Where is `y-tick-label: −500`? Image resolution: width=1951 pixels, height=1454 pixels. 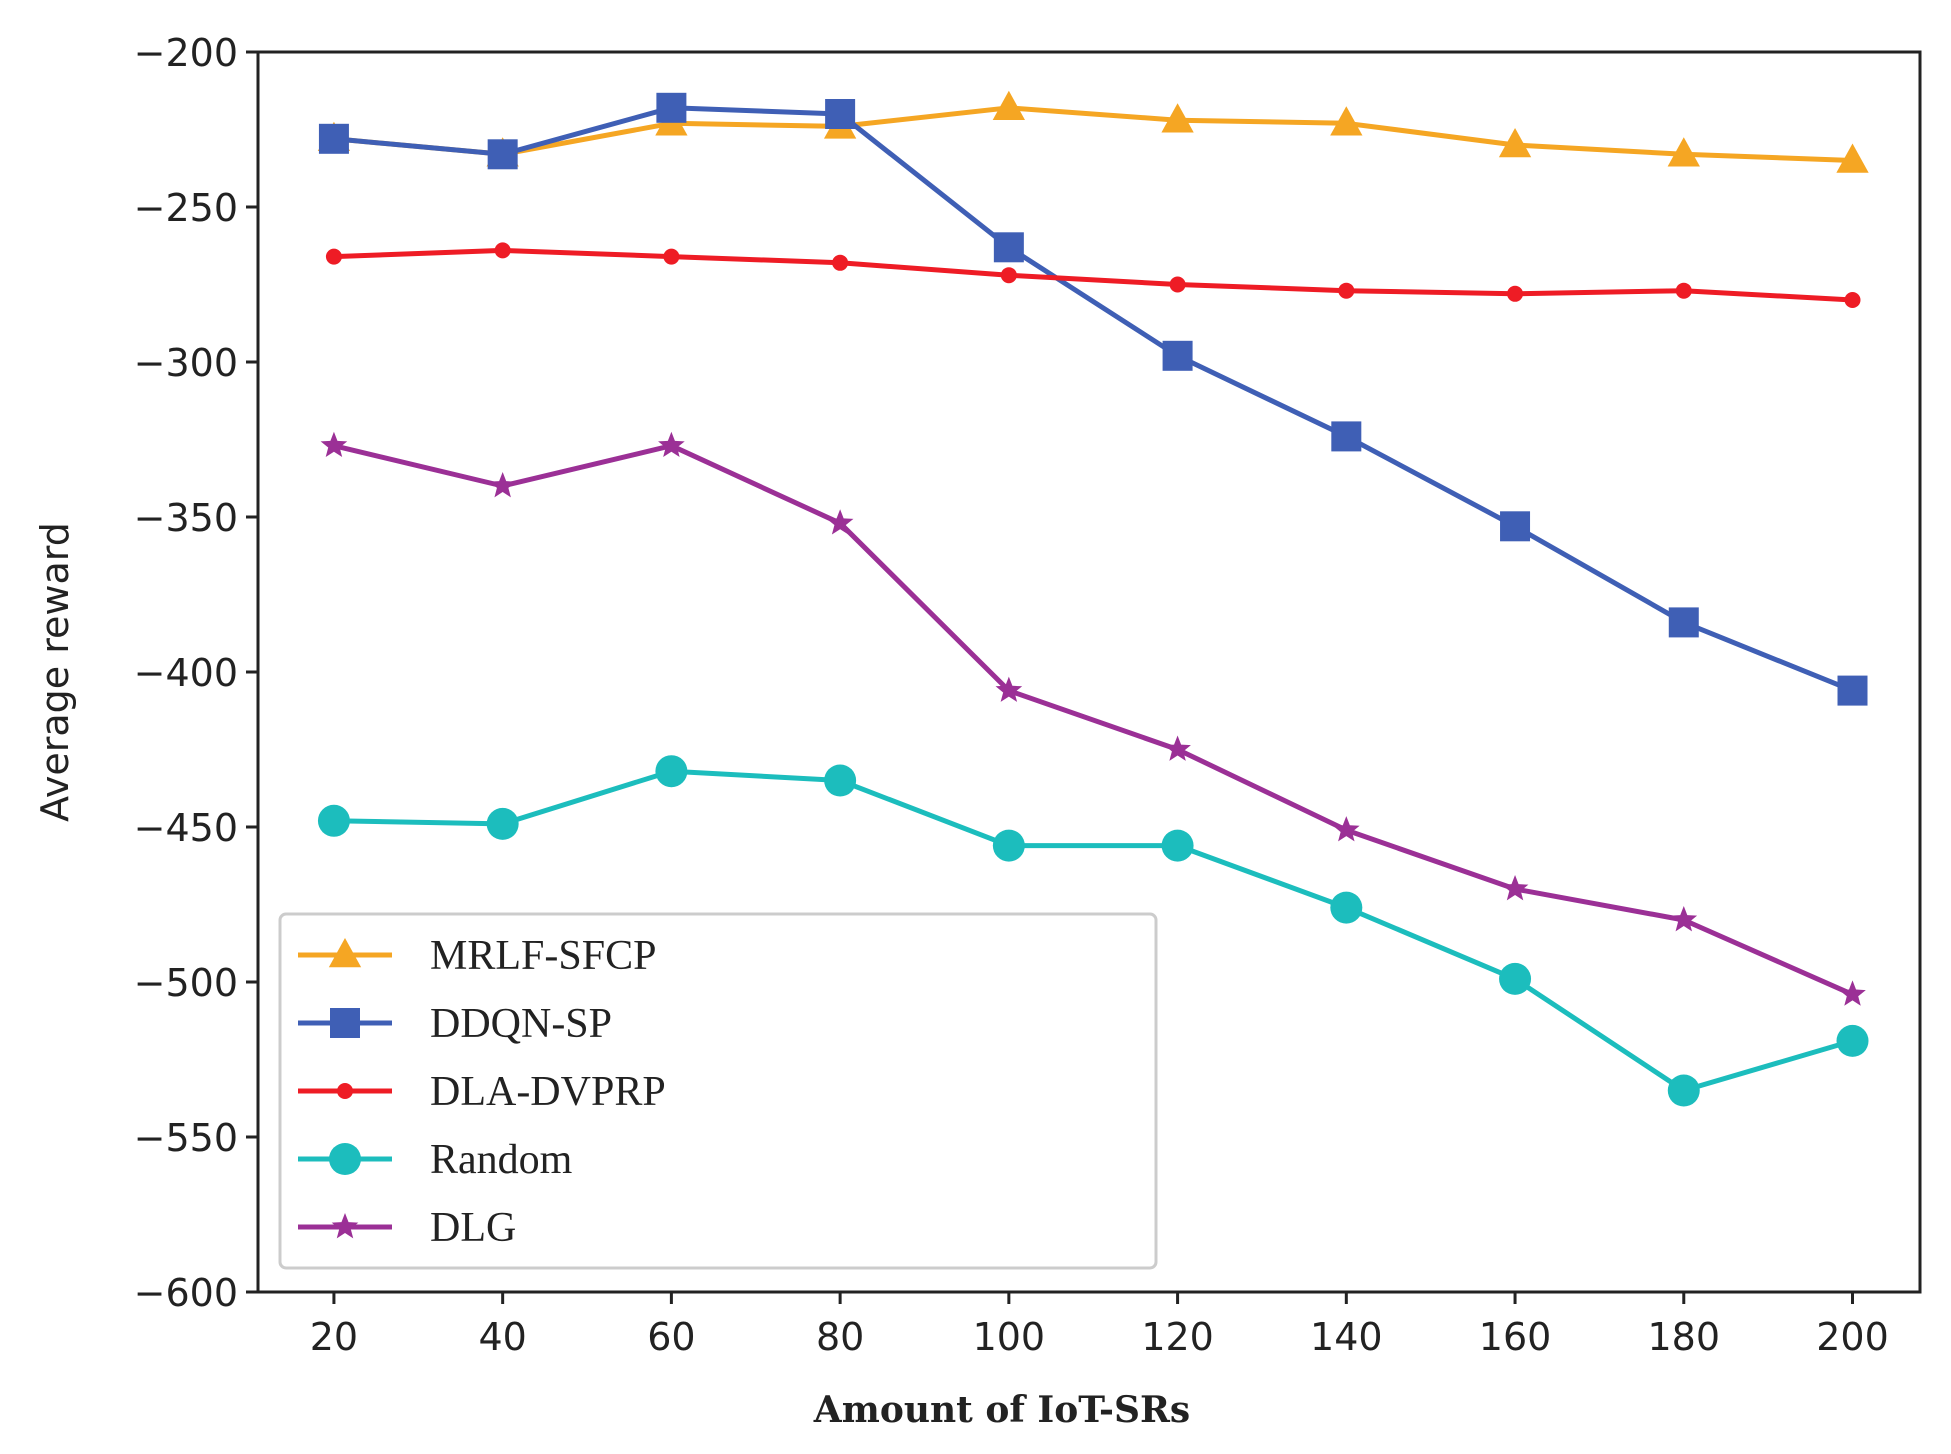 y-tick-label: −500 is located at coordinates (186, 983).